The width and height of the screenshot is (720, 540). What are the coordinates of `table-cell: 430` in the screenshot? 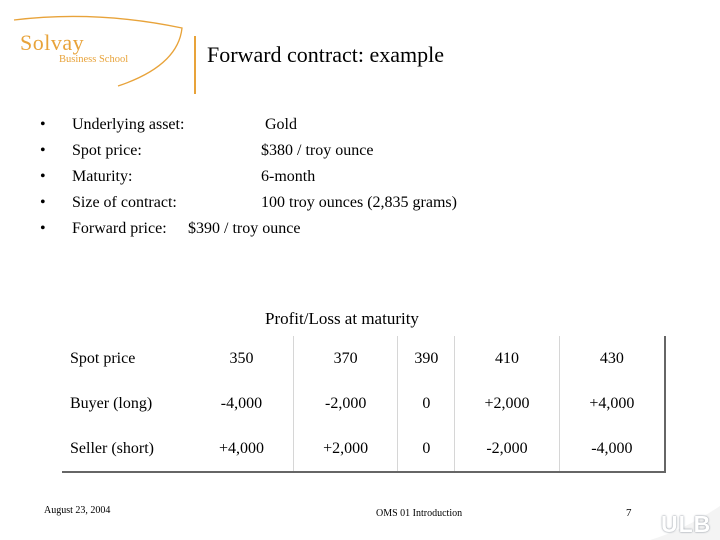 It's located at (611, 358).